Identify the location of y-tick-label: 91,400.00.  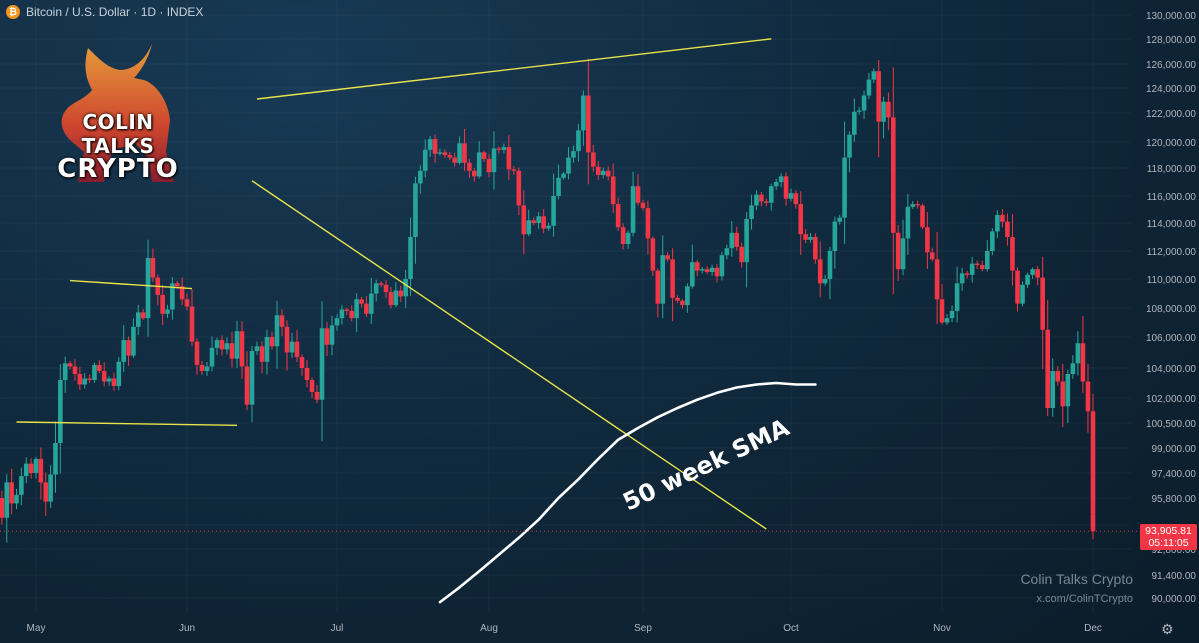
(1174, 576).